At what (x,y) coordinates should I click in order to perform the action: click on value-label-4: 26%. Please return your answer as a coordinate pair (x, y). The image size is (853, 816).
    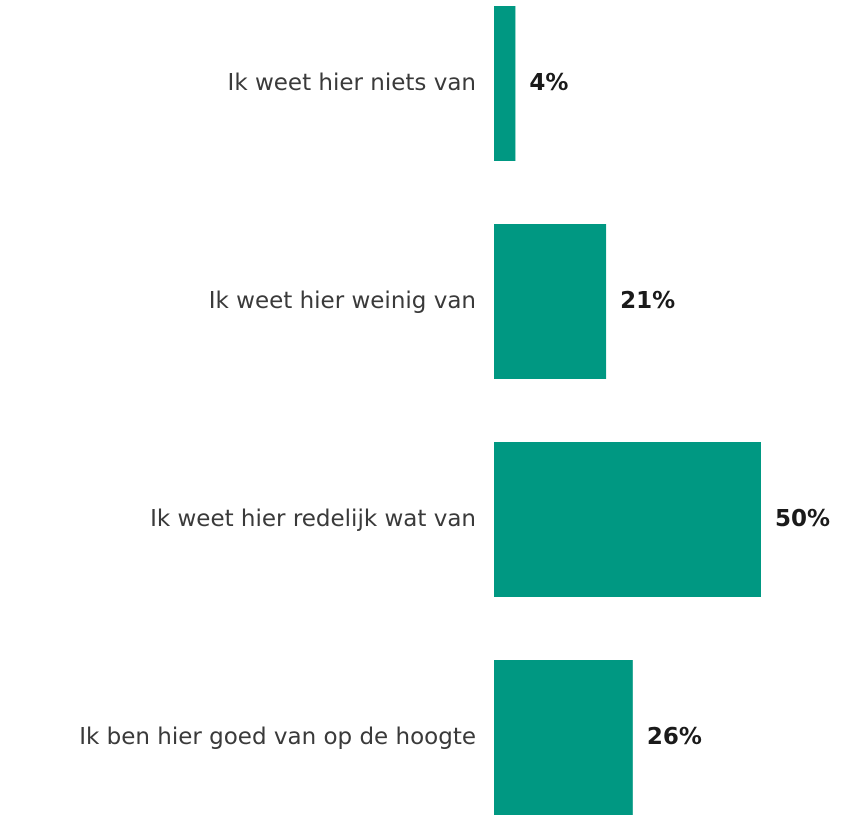
    Looking at the image, I should click on (674, 737).